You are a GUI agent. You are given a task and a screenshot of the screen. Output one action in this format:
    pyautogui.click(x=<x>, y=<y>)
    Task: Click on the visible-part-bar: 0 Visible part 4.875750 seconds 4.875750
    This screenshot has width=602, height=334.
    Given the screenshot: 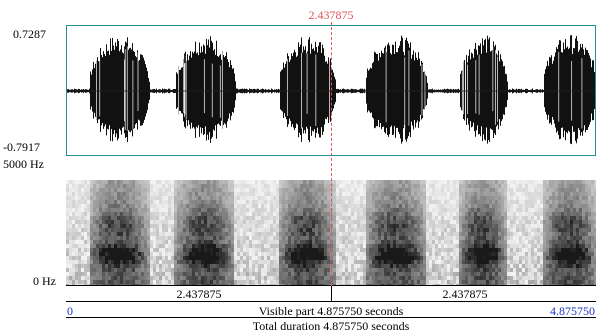 What is the action you would take?
    pyautogui.click(x=331, y=310)
    